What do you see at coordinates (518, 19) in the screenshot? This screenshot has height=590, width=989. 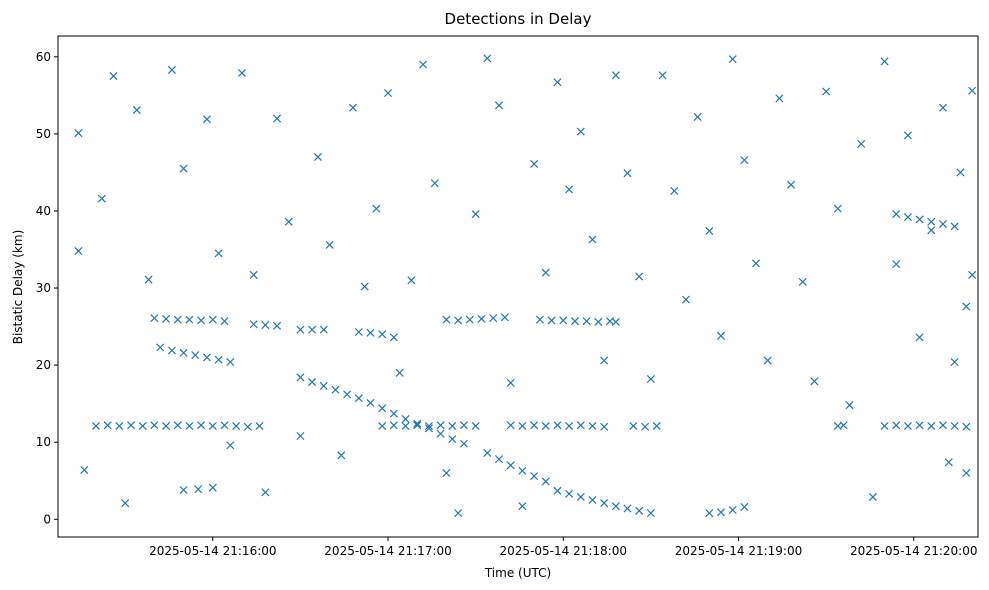 I see `chart-title: Detections in Delay` at bounding box center [518, 19].